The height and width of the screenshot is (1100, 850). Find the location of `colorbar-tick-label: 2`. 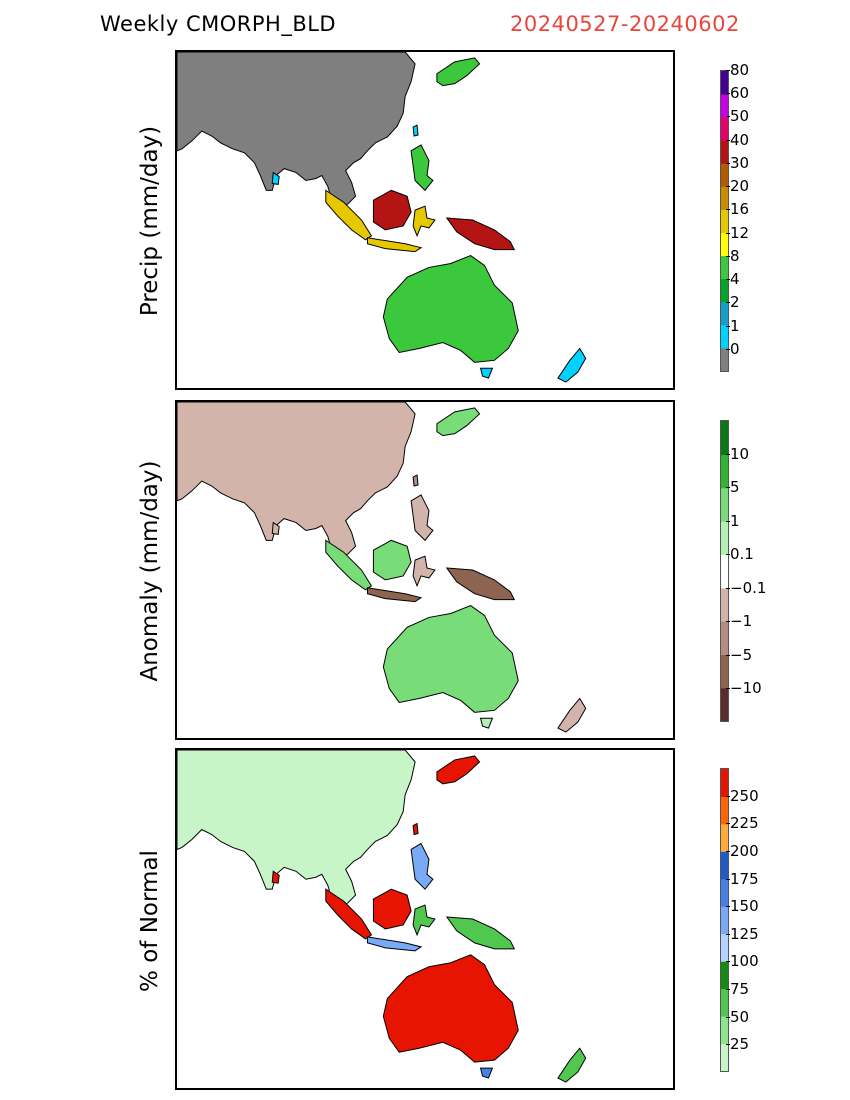

colorbar-tick-label: 2 is located at coordinates (733, 302).